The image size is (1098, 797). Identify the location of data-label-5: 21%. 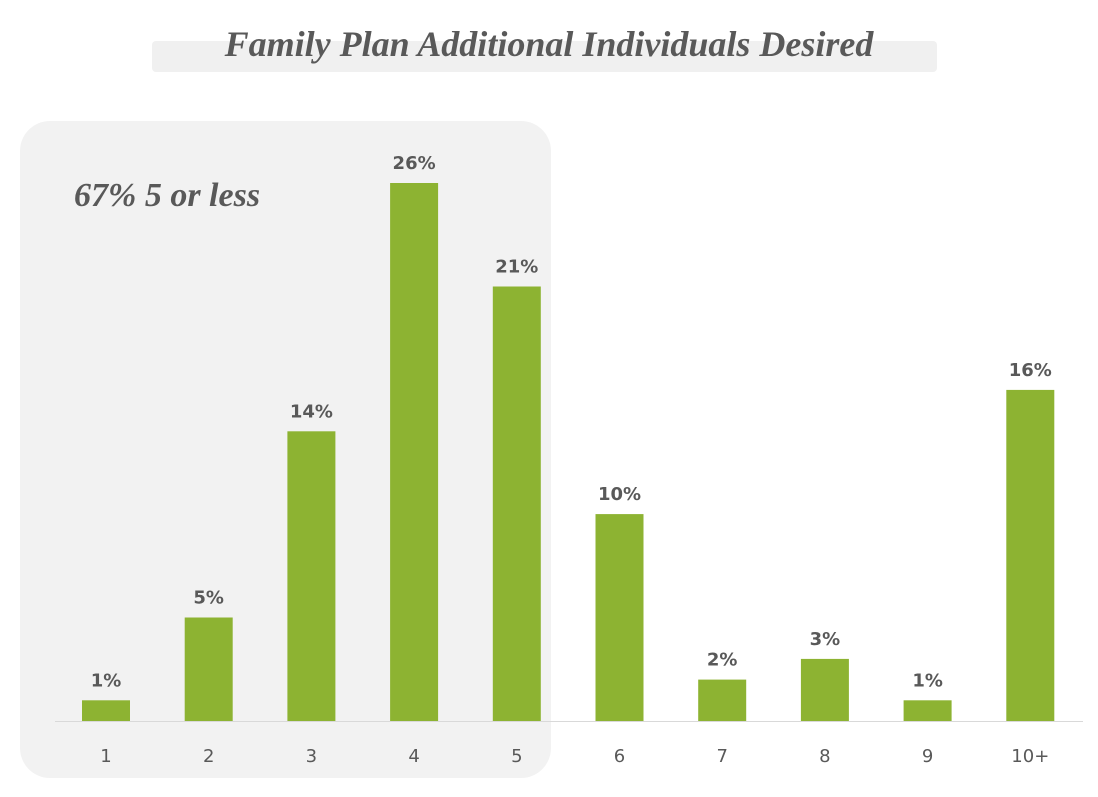
(516, 267).